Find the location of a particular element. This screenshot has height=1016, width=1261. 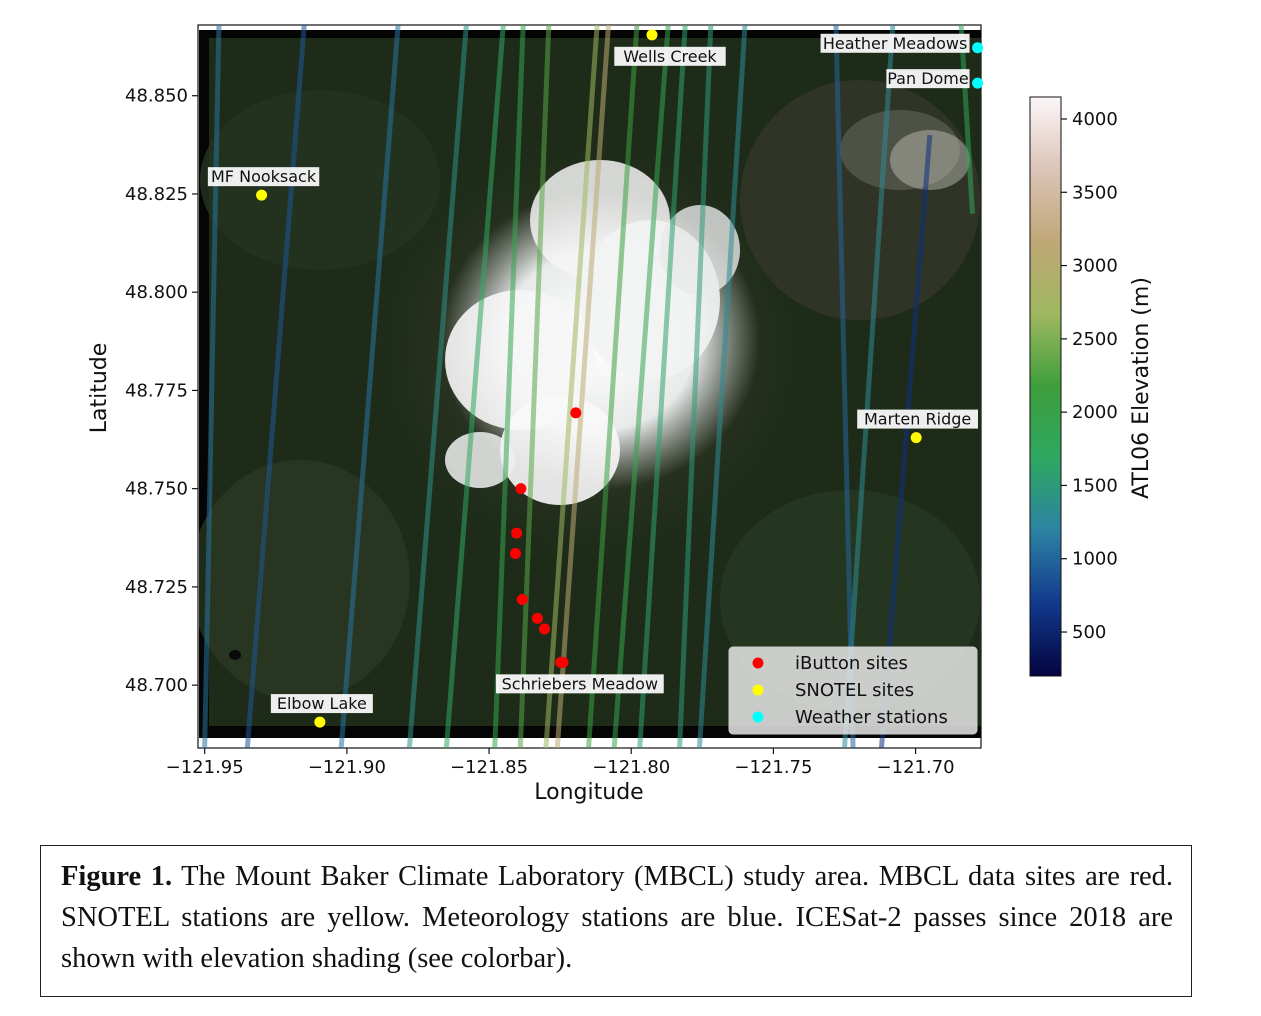

colorbar-ramp is located at coordinates (1045, 386).